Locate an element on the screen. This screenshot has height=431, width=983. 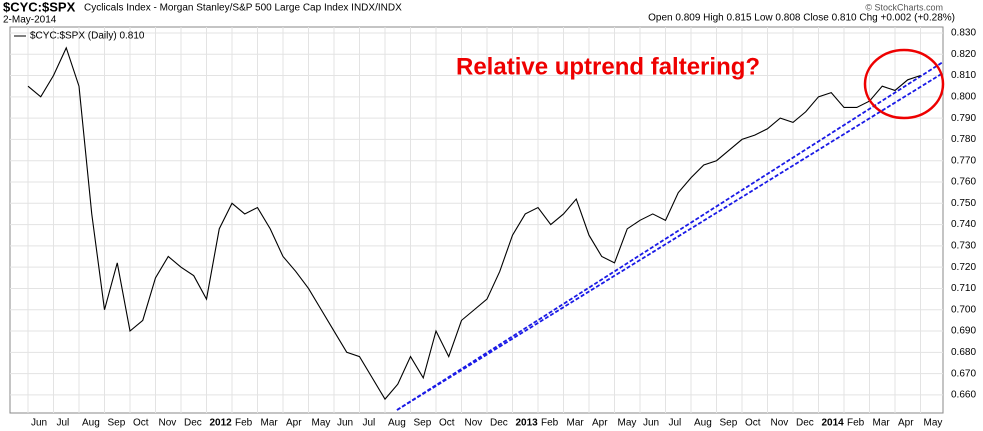
x-tick-label: 2014 is located at coordinates (833, 423).